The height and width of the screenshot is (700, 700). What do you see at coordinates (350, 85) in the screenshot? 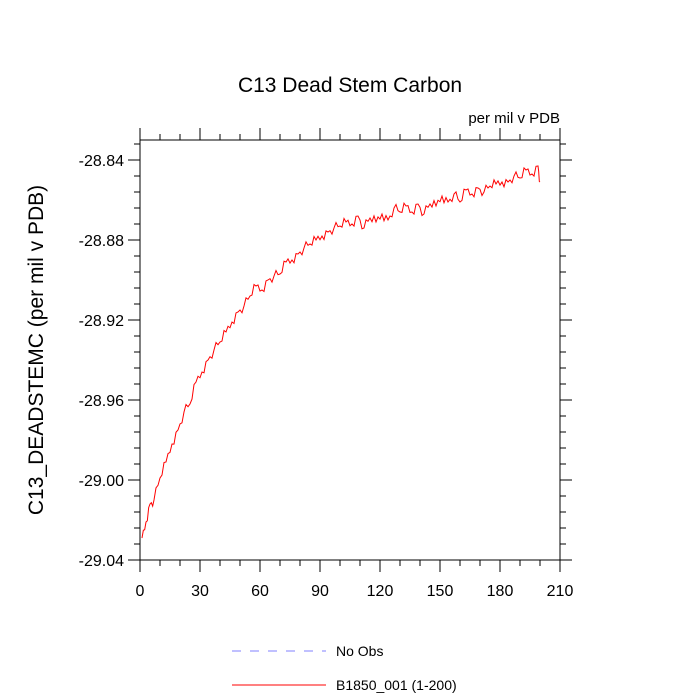
I see `chart-title: C13 Dead Stem Carbon` at bounding box center [350, 85].